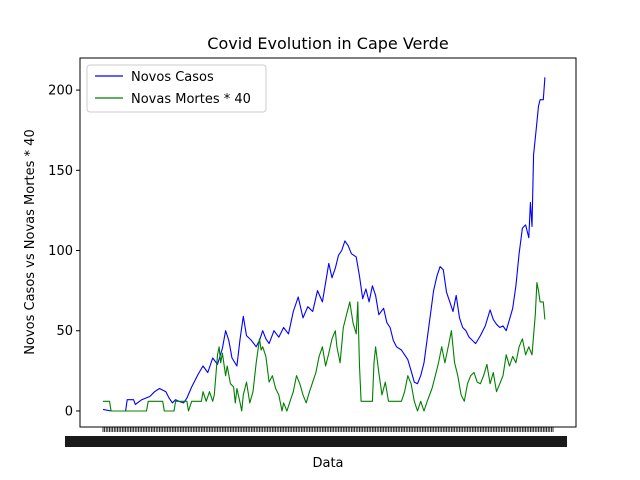  I want to click on x-axis-label: Data, so click(327, 463).